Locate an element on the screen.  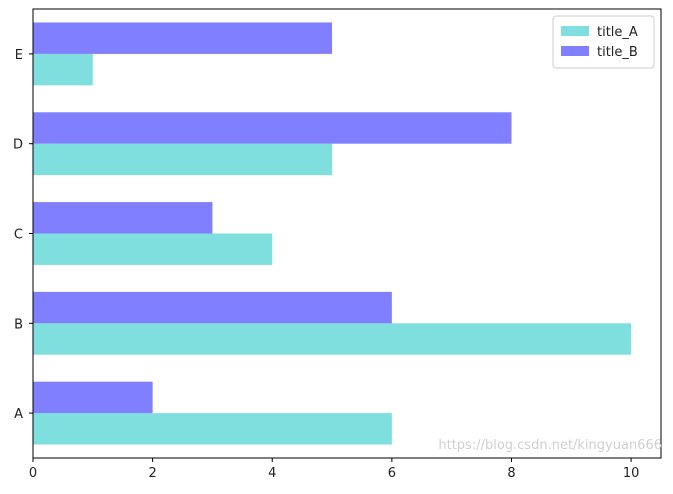
bar-title_A-B is located at coordinates (332, 339).